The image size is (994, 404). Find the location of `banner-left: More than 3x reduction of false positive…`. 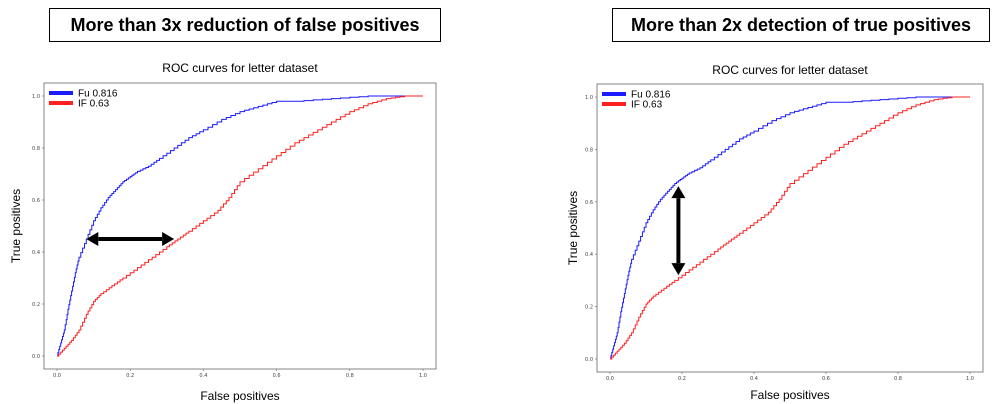

banner-left: More than 3x reduction of false positive… is located at coordinates (245, 25).